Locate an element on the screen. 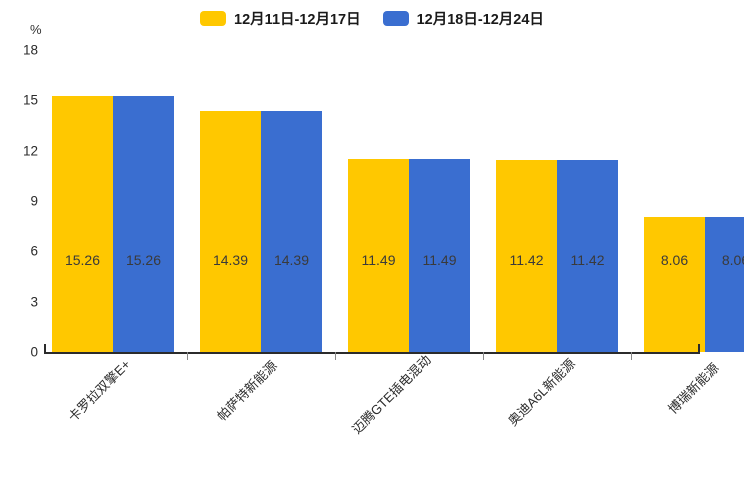 Image resolution: width=744 pixels, height=496 pixels. y-axis-tick-label: 12 is located at coordinates (30, 151).